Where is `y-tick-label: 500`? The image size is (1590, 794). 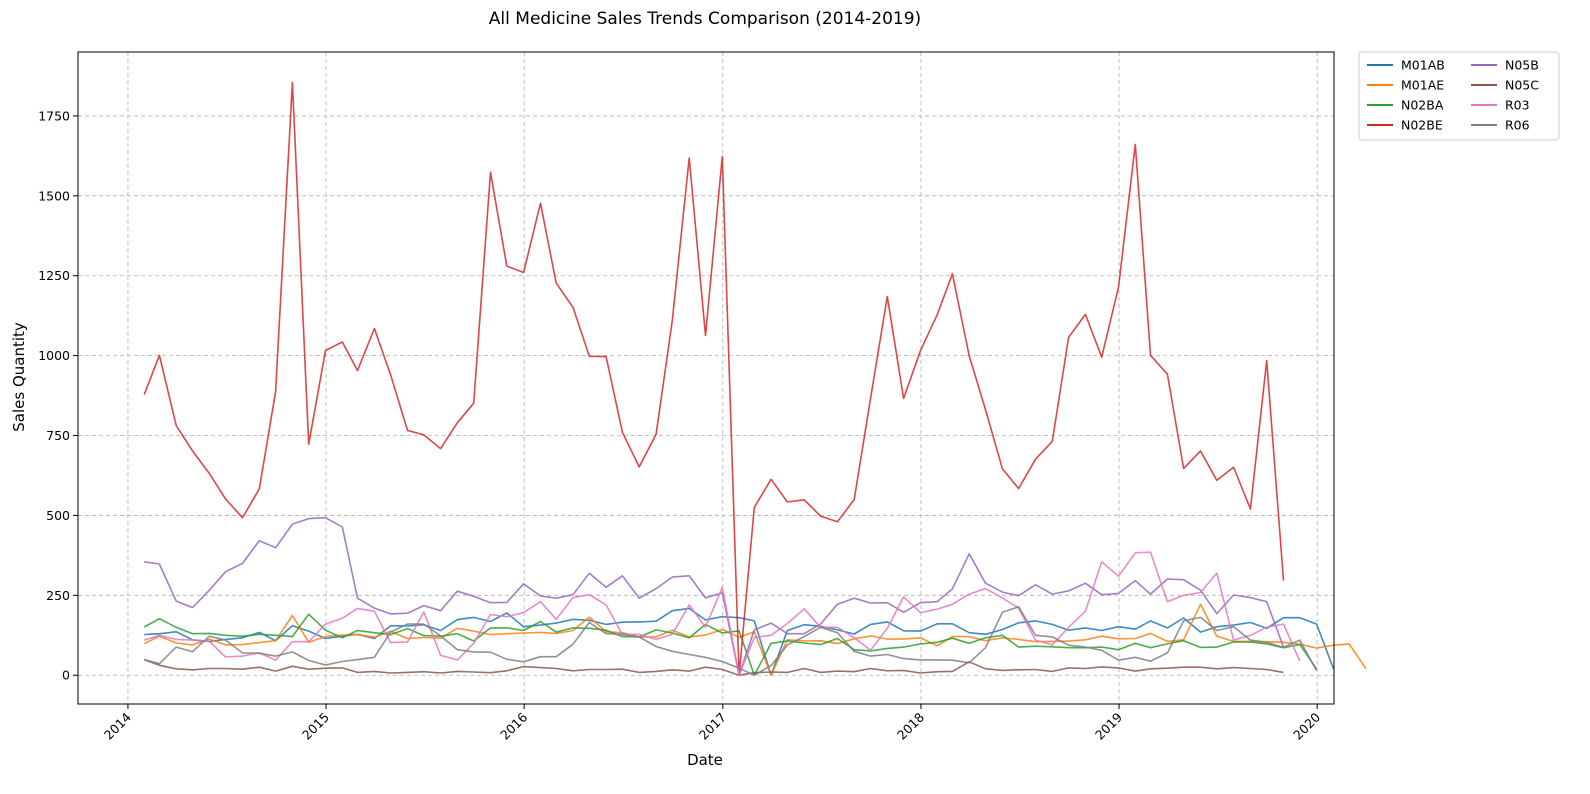 y-tick-label: 500 is located at coordinates (58, 515).